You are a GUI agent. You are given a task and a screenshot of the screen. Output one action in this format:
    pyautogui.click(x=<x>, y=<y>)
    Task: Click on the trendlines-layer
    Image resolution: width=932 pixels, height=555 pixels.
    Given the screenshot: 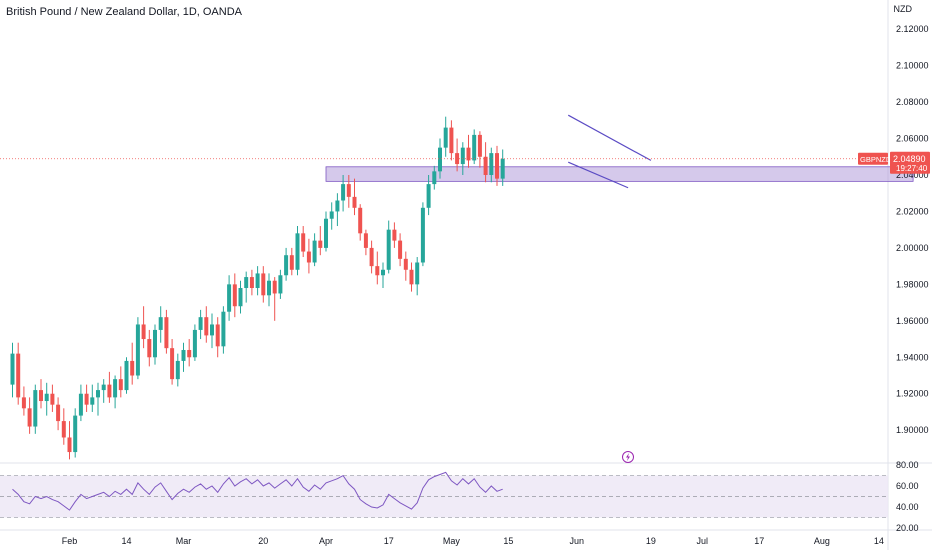 What is the action you would take?
    pyautogui.click(x=609, y=151)
    